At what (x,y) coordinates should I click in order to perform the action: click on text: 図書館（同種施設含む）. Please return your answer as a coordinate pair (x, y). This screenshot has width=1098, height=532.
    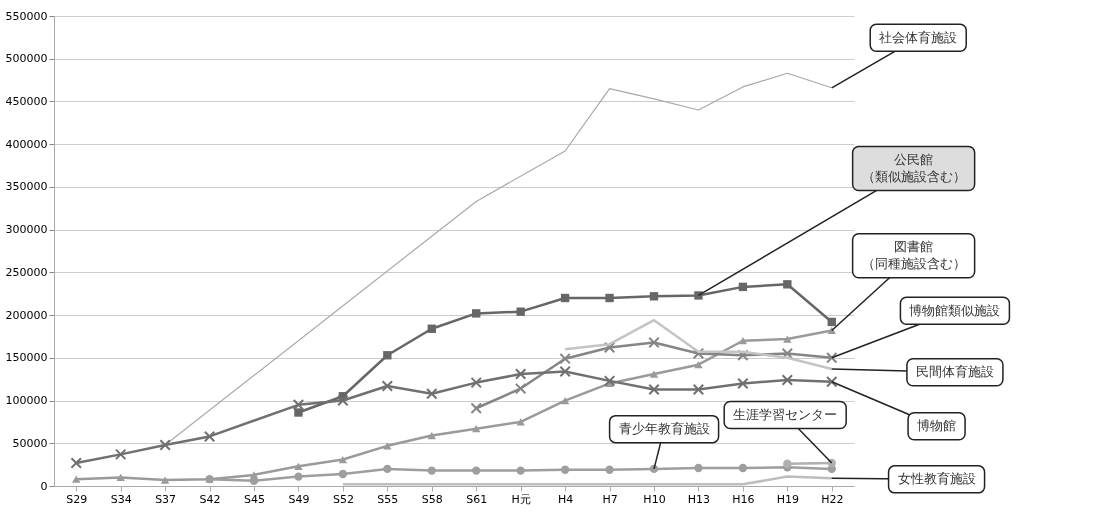
    Looking at the image, I should click on (913, 255).